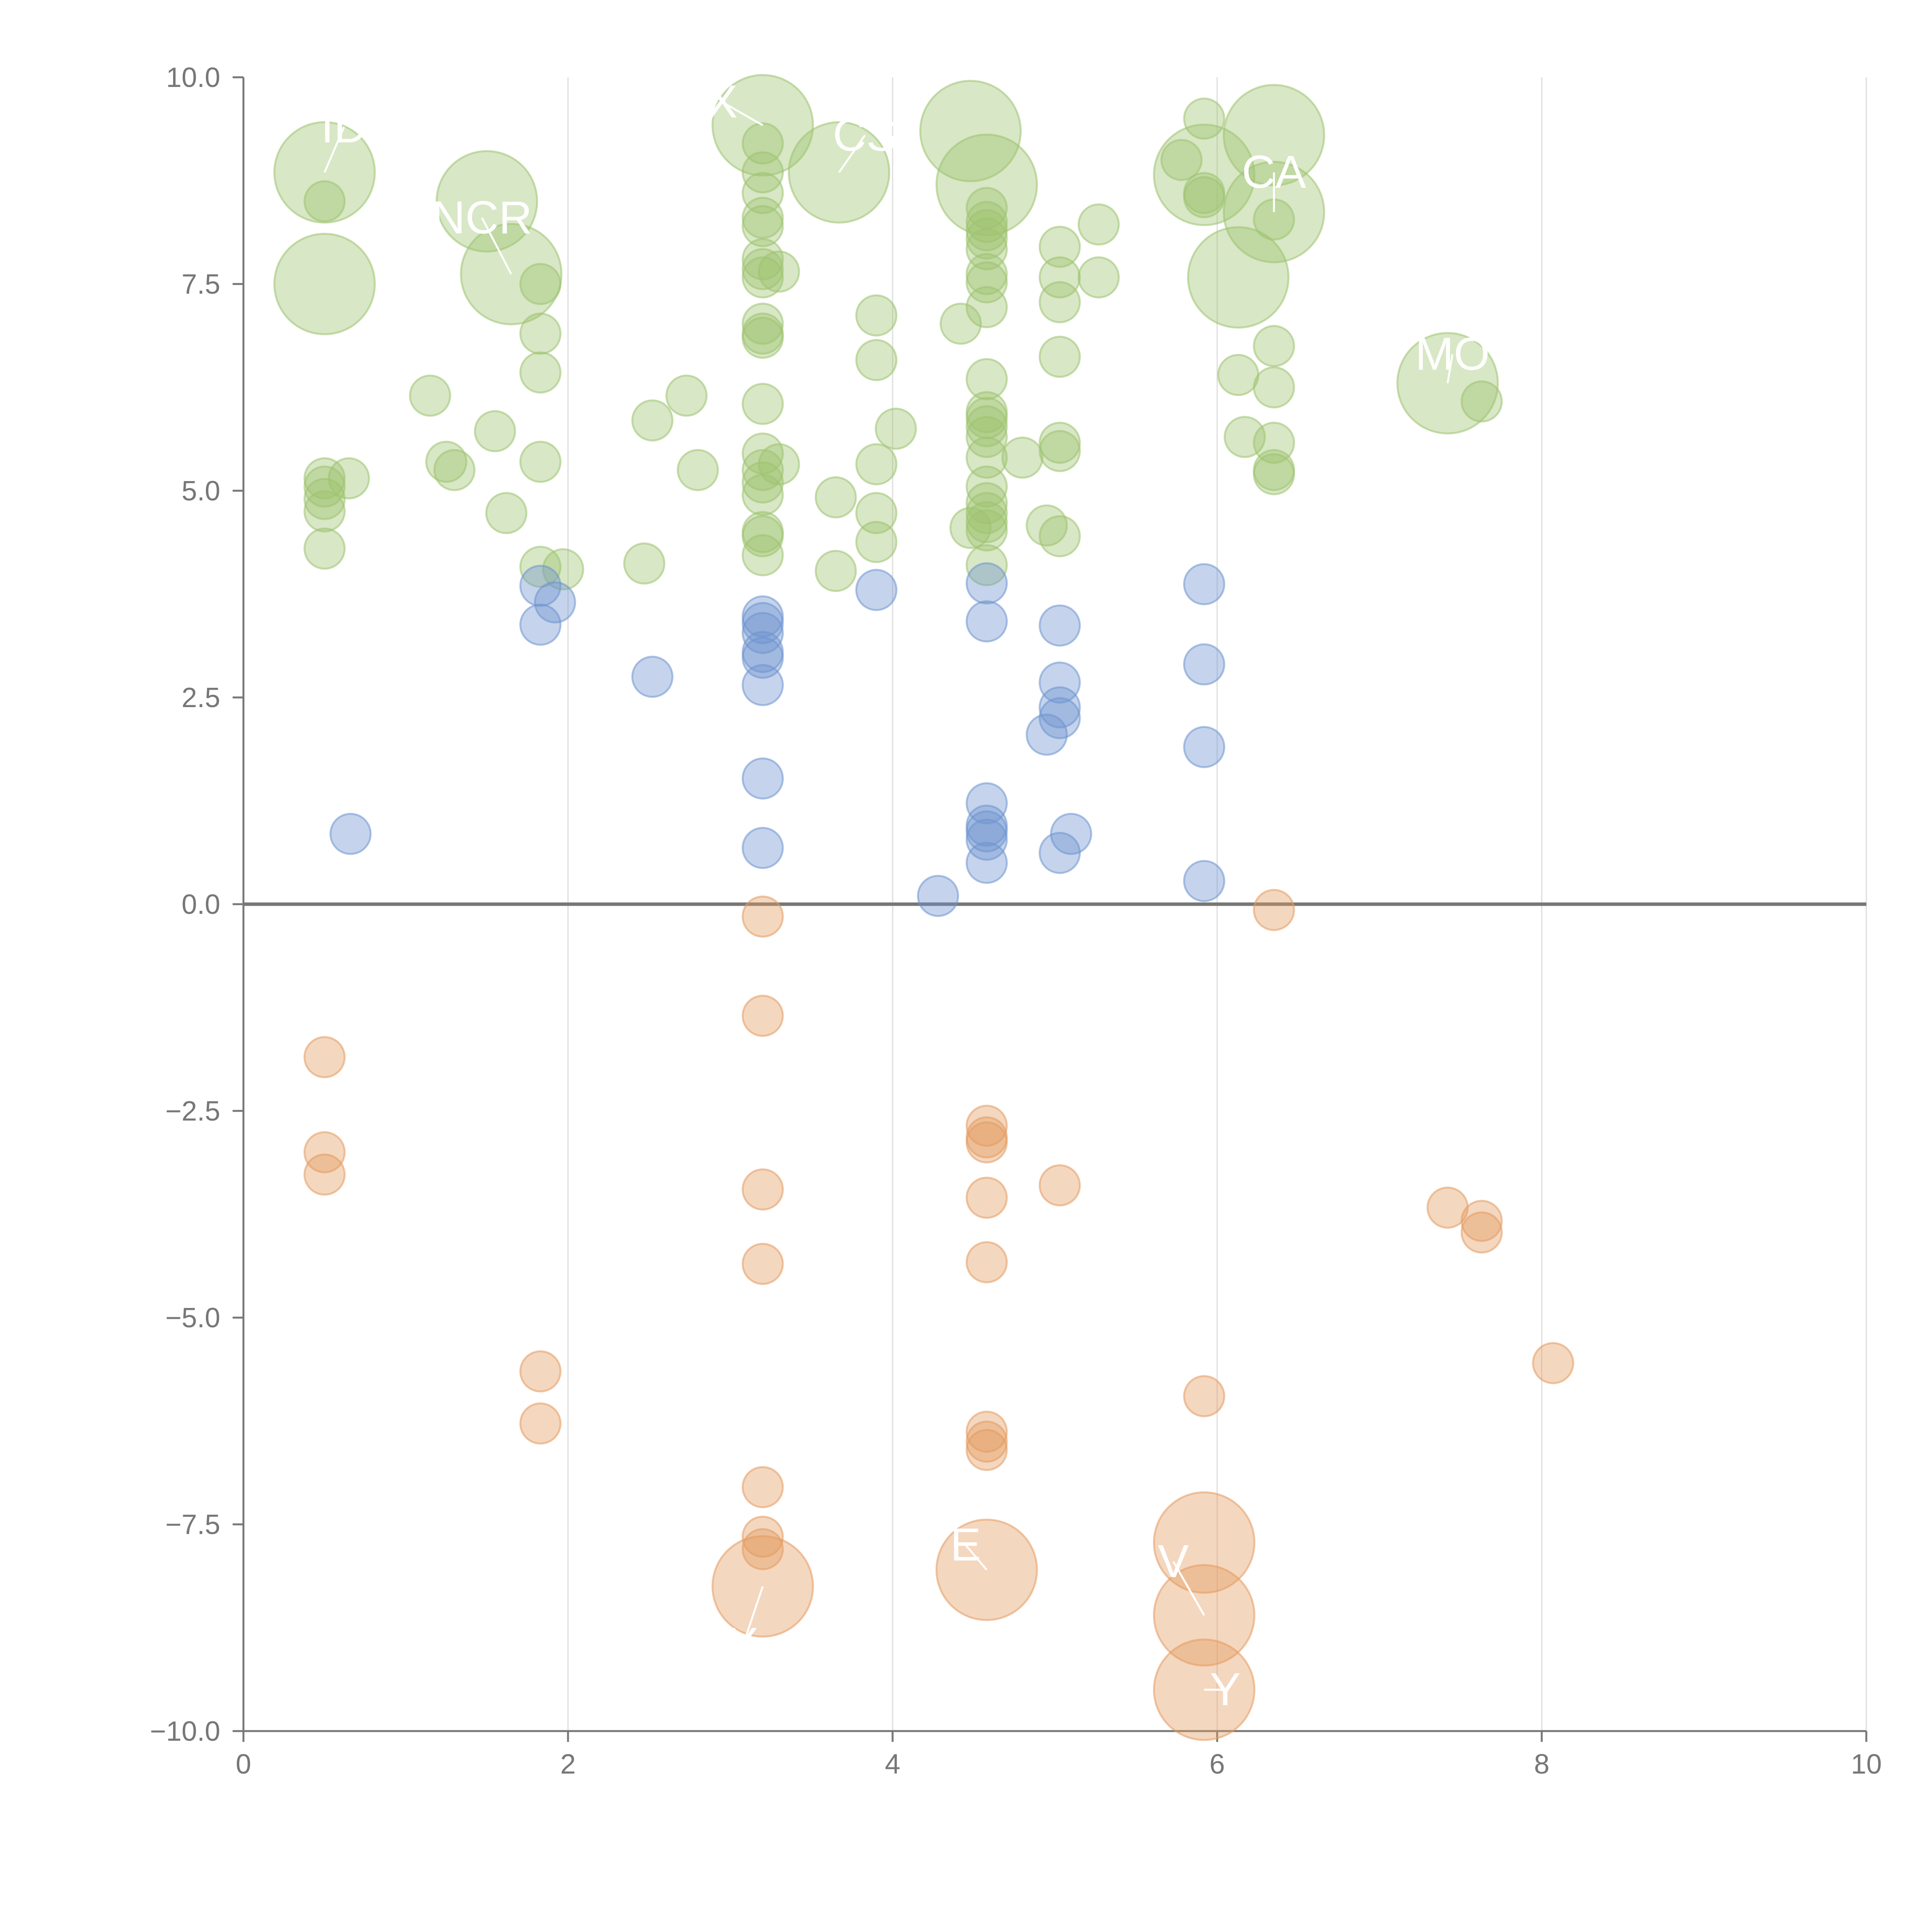  What do you see at coordinates (892, 1765) in the screenshot?
I see `x-tick-label: 4` at bounding box center [892, 1765].